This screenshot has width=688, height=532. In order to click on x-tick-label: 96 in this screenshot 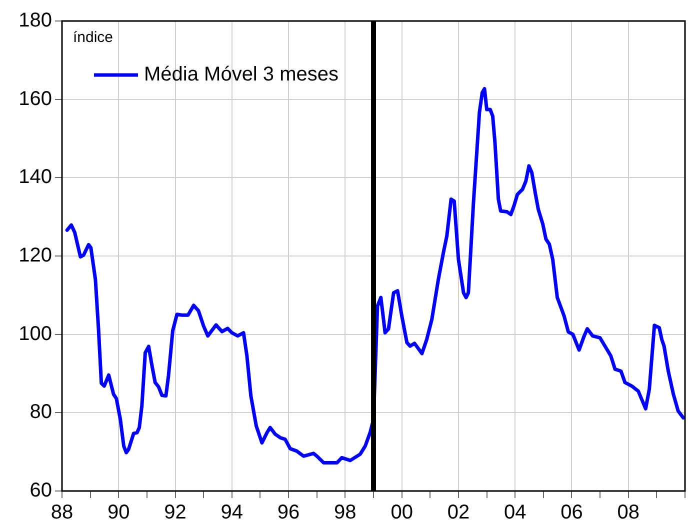, I will do `click(288, 513)`.